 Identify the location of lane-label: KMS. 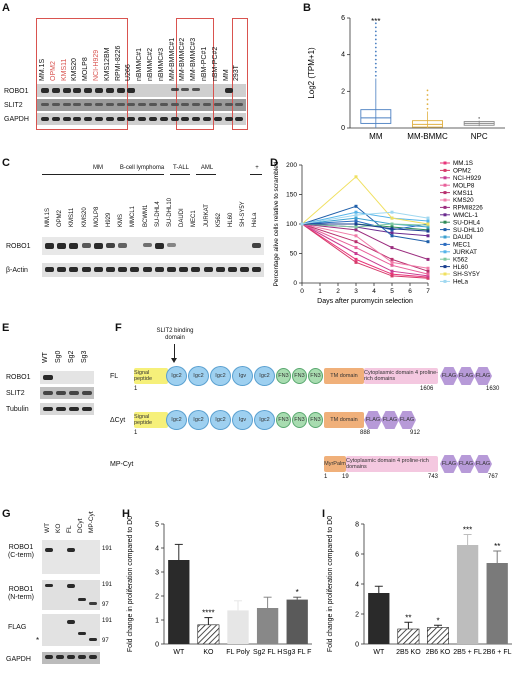
(121, 220).